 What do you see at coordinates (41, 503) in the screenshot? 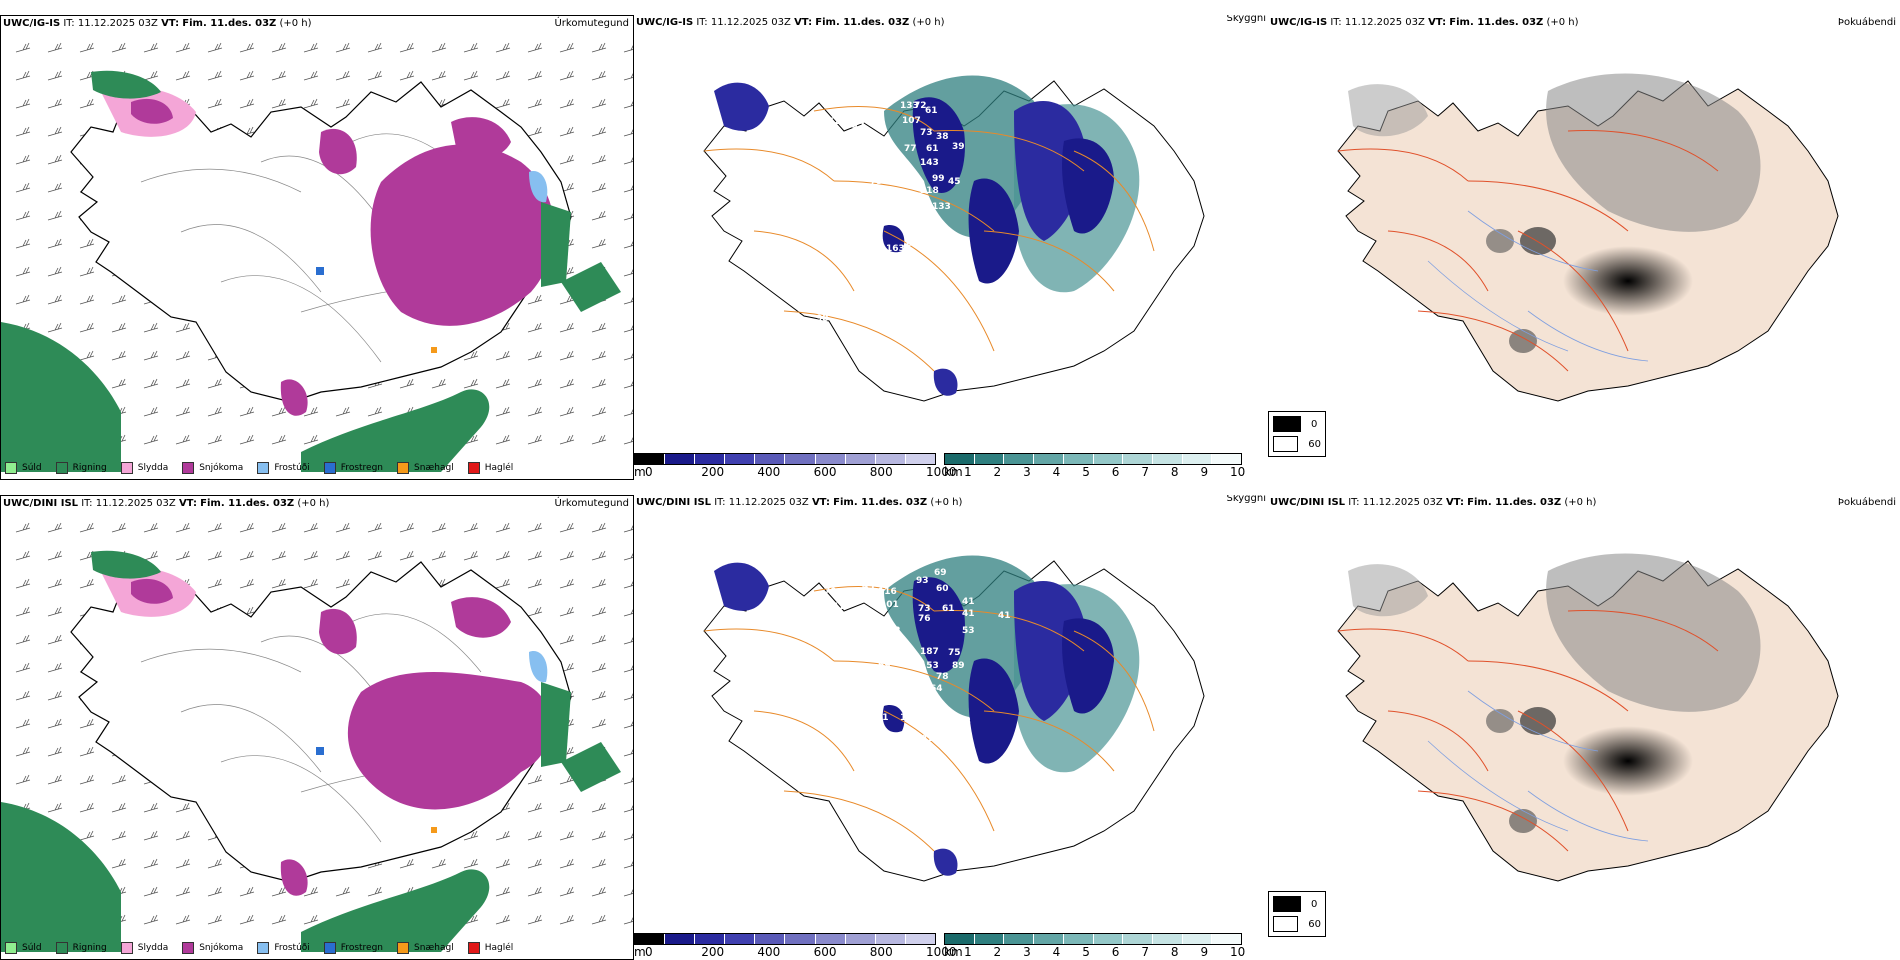
I see `model-name: UWC/DINI ISL` at bounding box center [41, 503].